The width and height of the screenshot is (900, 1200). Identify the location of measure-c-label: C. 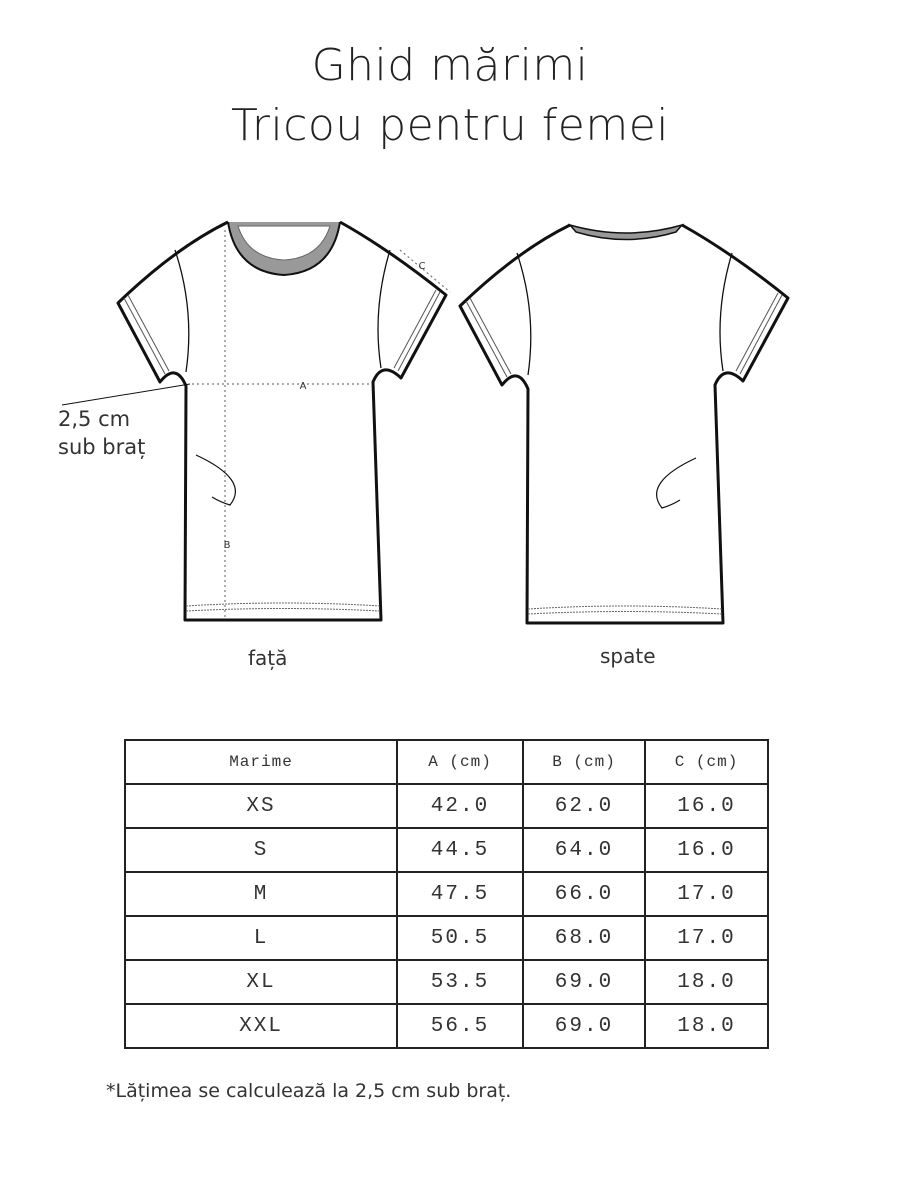
(422, 266).